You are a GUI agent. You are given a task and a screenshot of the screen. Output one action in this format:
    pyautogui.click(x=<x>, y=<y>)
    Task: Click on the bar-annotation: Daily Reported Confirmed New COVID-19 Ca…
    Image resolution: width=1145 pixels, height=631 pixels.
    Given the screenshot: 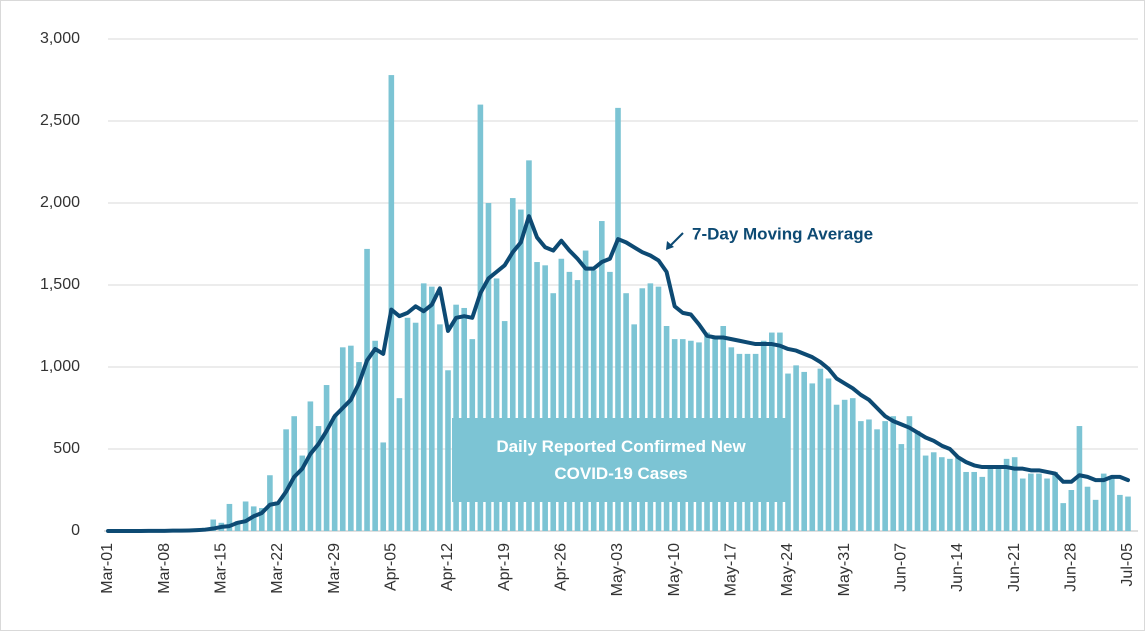 What is the action you would take?
    pyautogui.click(x=621, y=460)
    